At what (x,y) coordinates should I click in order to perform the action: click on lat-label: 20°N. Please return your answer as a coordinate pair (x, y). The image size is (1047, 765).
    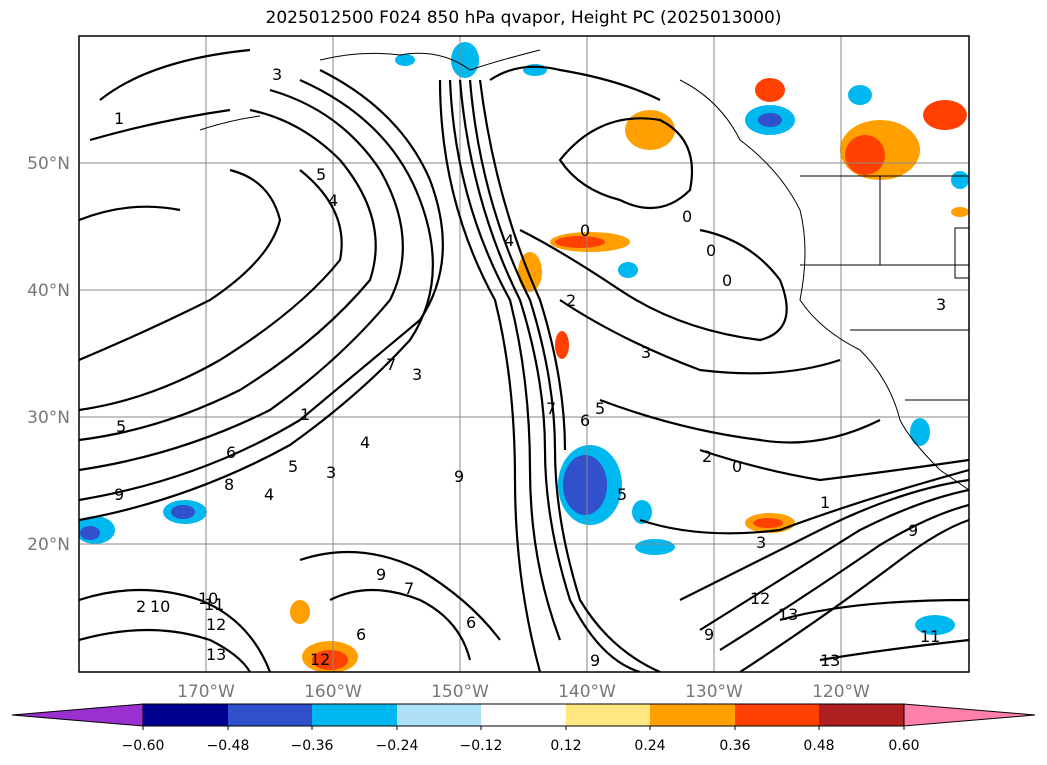
    Looking at the image, I should click on (48, 545).